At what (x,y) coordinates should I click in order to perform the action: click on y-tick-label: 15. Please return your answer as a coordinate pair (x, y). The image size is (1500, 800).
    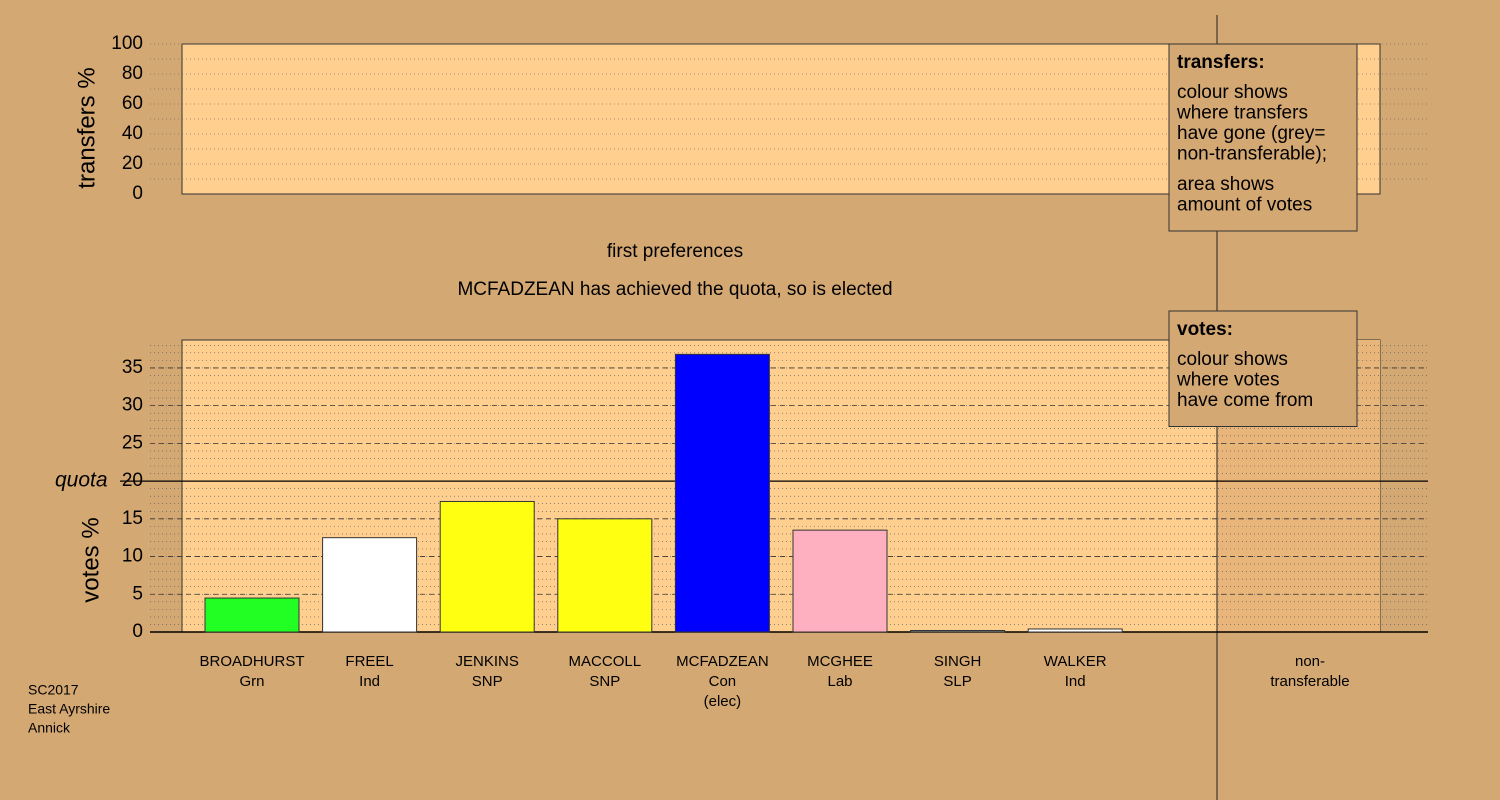
    Looking at the image, I should click on (132, 518).